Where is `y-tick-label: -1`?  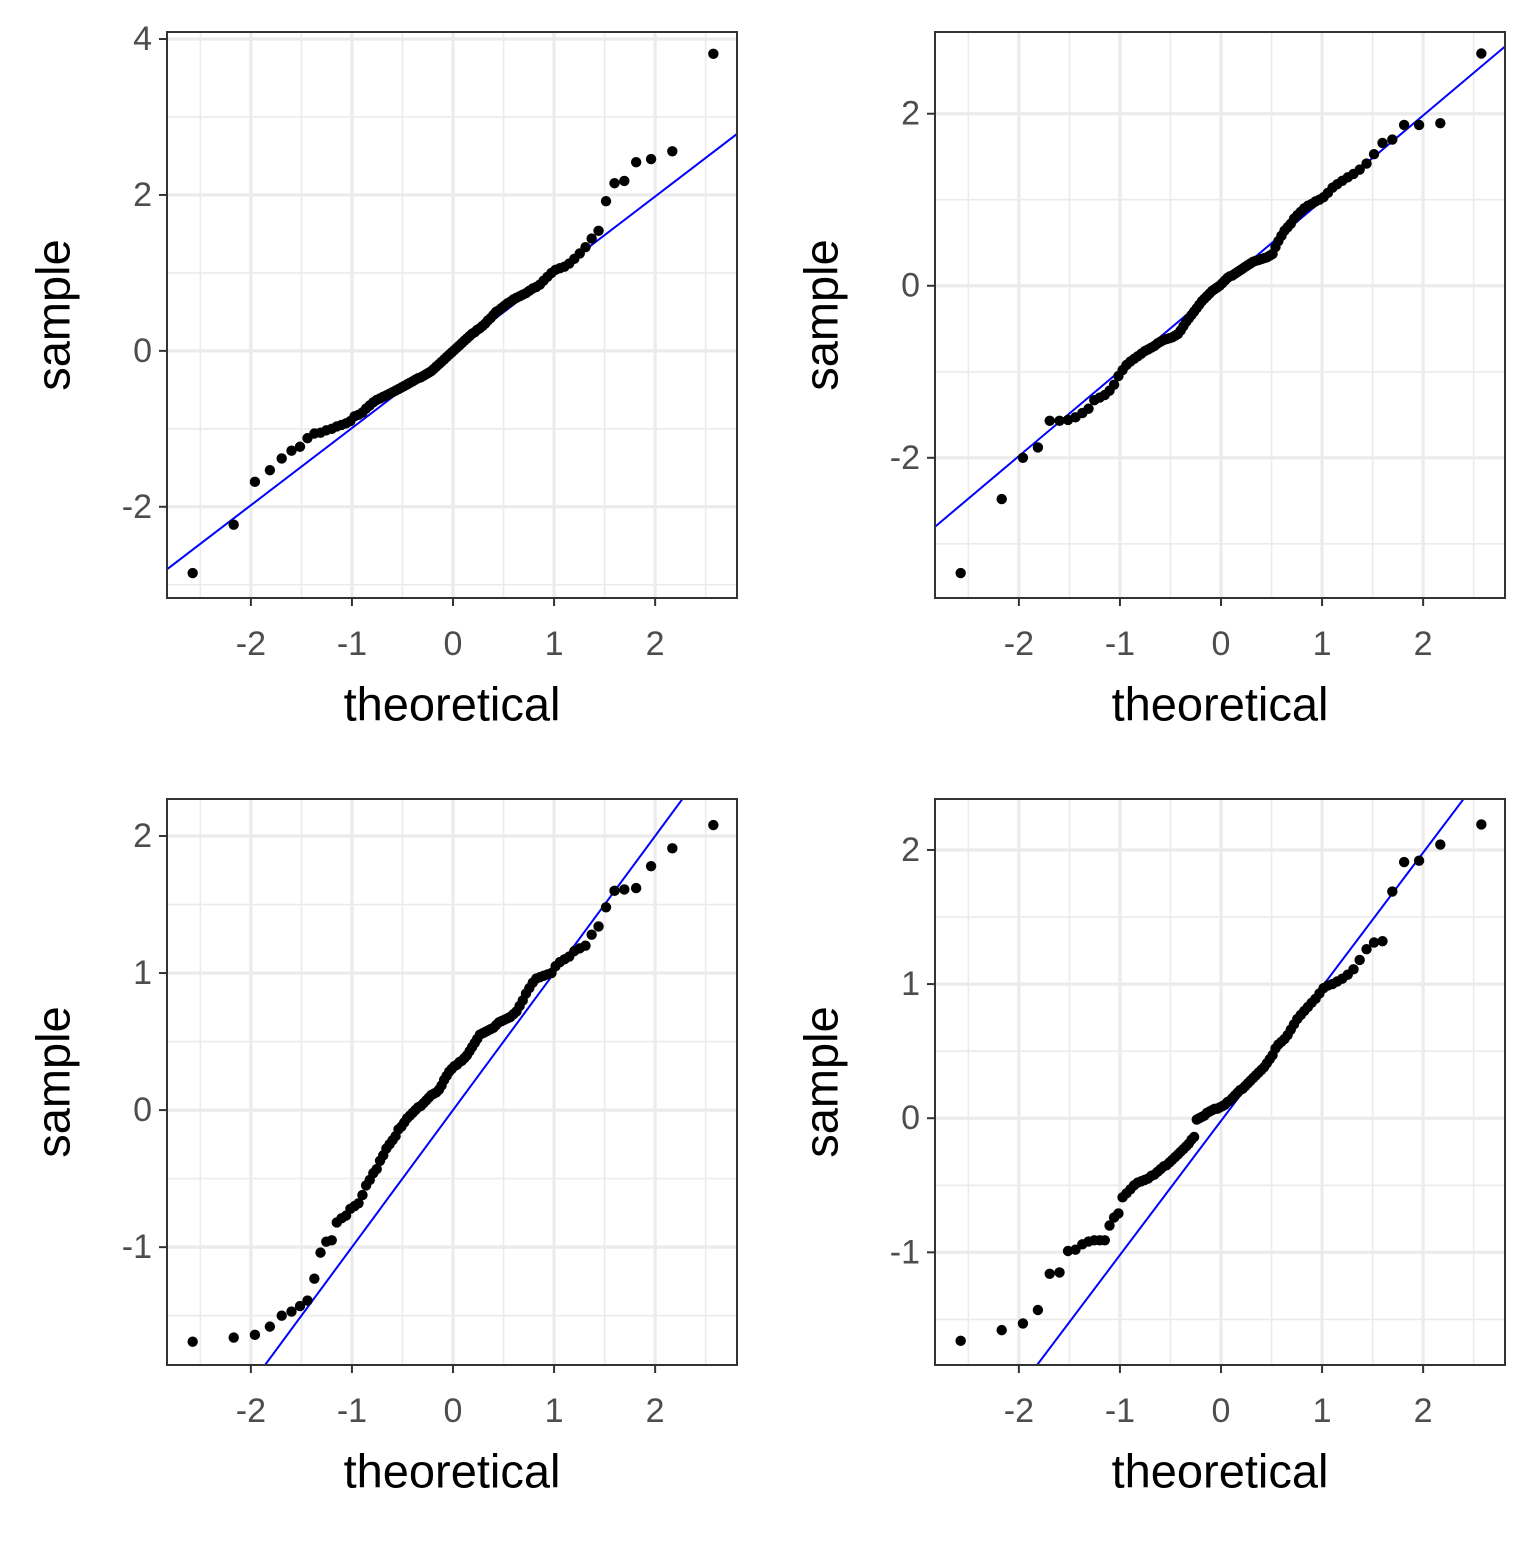 y-tick-label: -1 is located at coordinates (905, 1252).